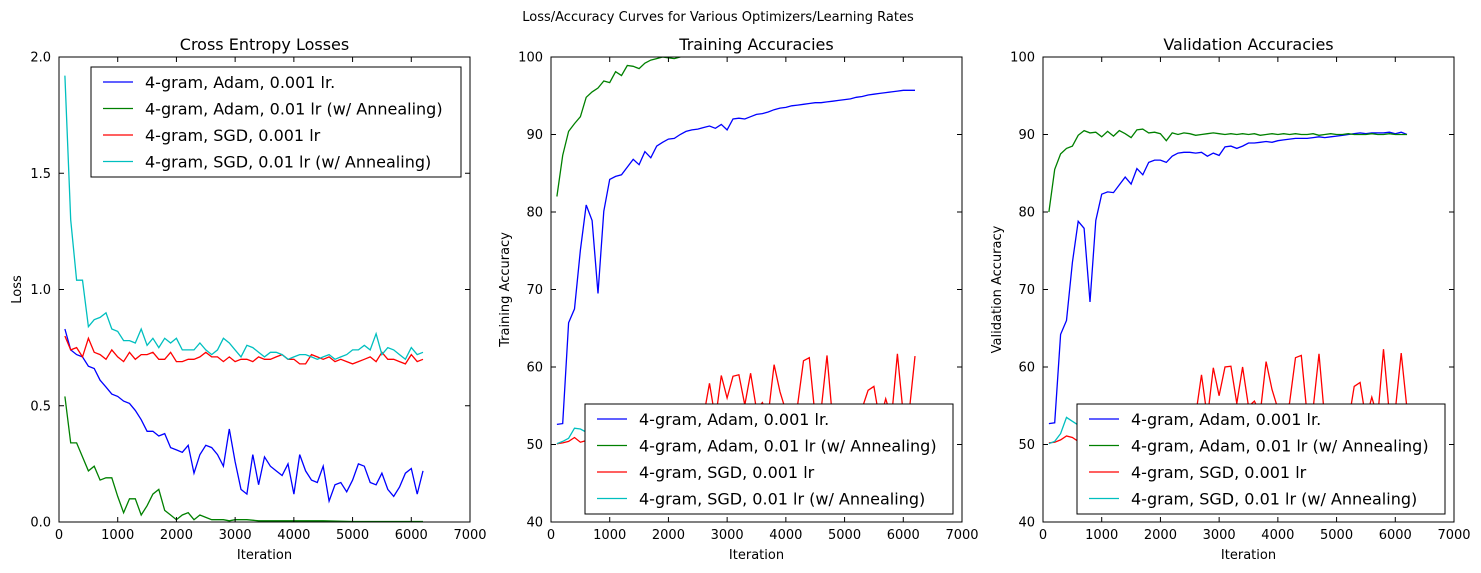 The height and width of the screenshot is (573, 1481). I want to click on y-tick-label: 0.0, so click(40, 523).